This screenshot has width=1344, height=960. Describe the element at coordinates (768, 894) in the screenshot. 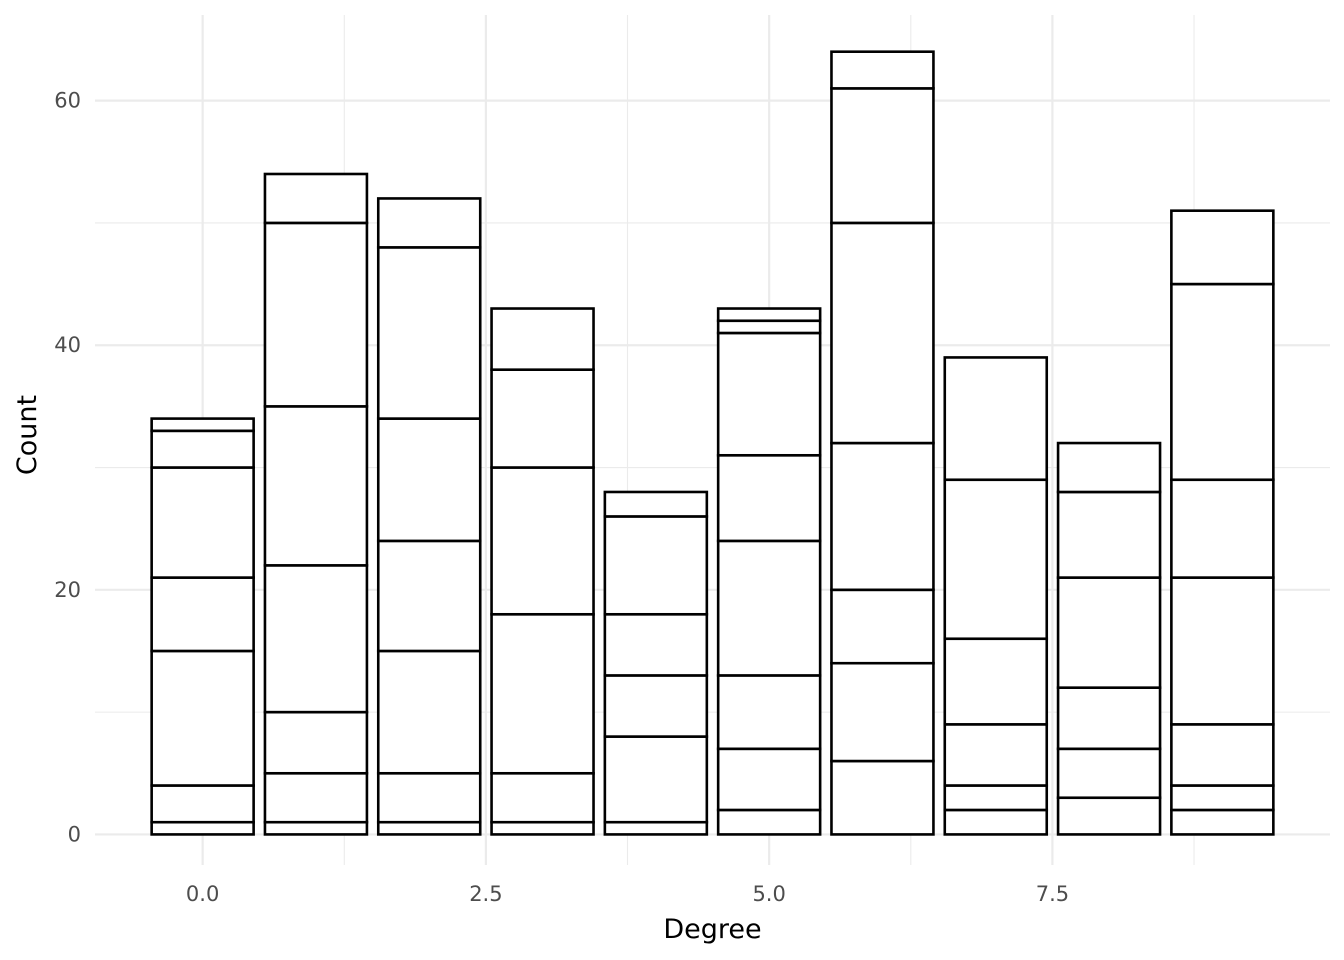

I see `x-tick-label: 5.0` at that location.